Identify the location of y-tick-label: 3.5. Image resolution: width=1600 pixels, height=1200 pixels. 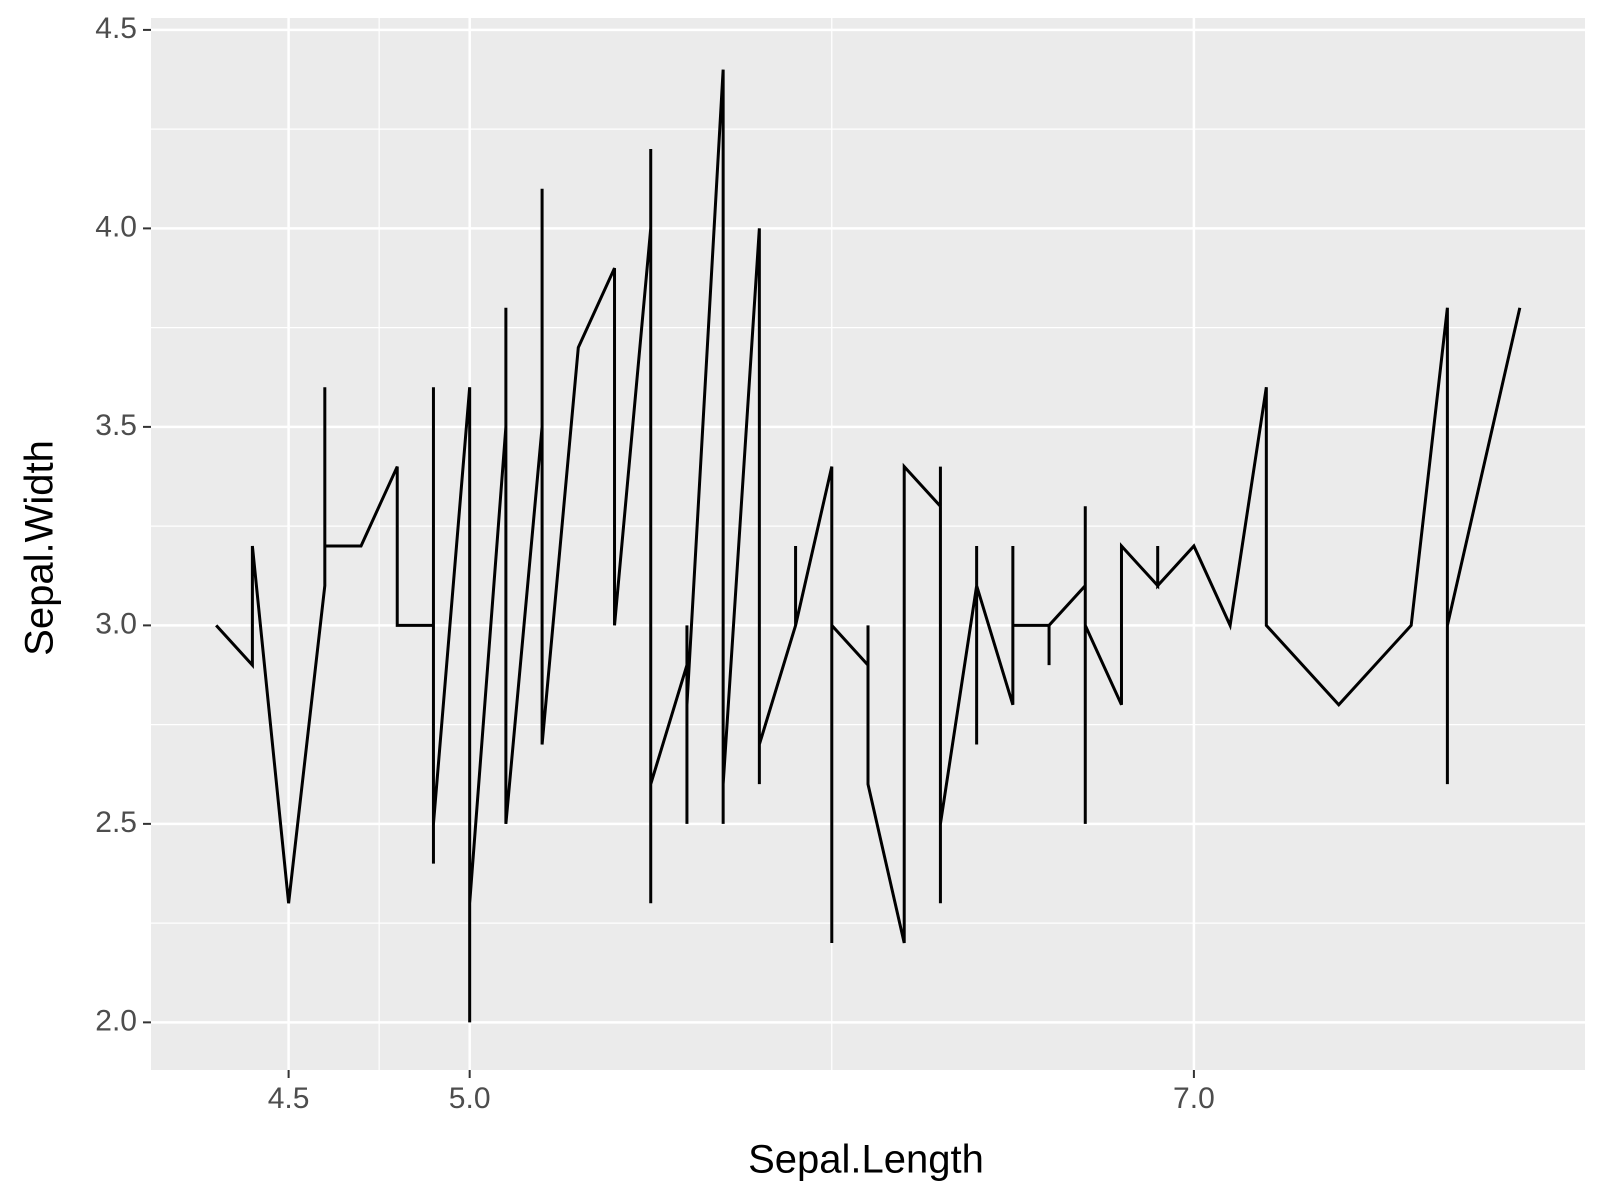
(116, 425).